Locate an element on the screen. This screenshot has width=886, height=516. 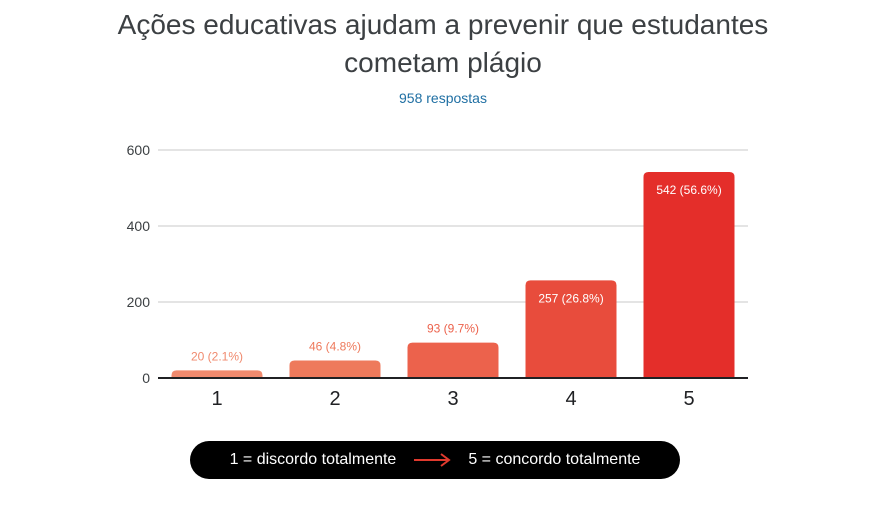
y-tick-label: 0 is located at coordinates (146, 378).